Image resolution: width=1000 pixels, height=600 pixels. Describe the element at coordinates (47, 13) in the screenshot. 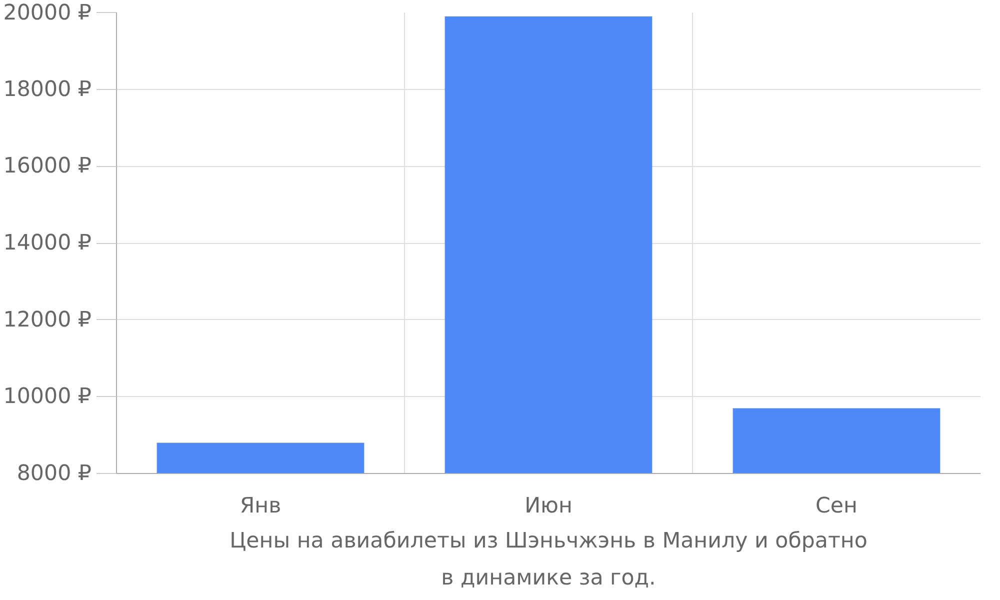

I see `y-tick-label: 20000 ₽` at that location.